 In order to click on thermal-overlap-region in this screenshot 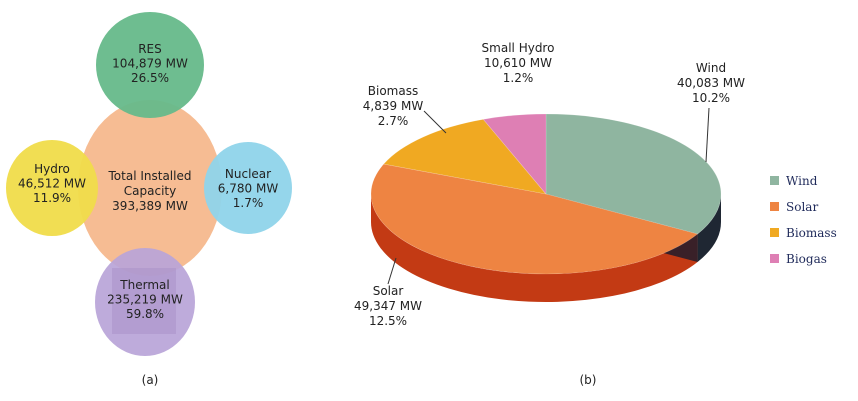, I will do `click(144, 301)`.